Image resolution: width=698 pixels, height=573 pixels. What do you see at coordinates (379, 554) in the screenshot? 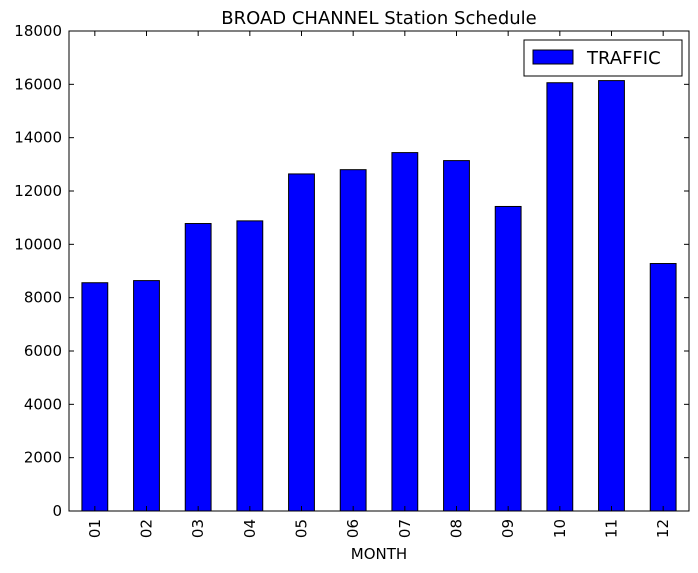
I see `x-axis-title: MONTH` at bounding box center [379, 554].